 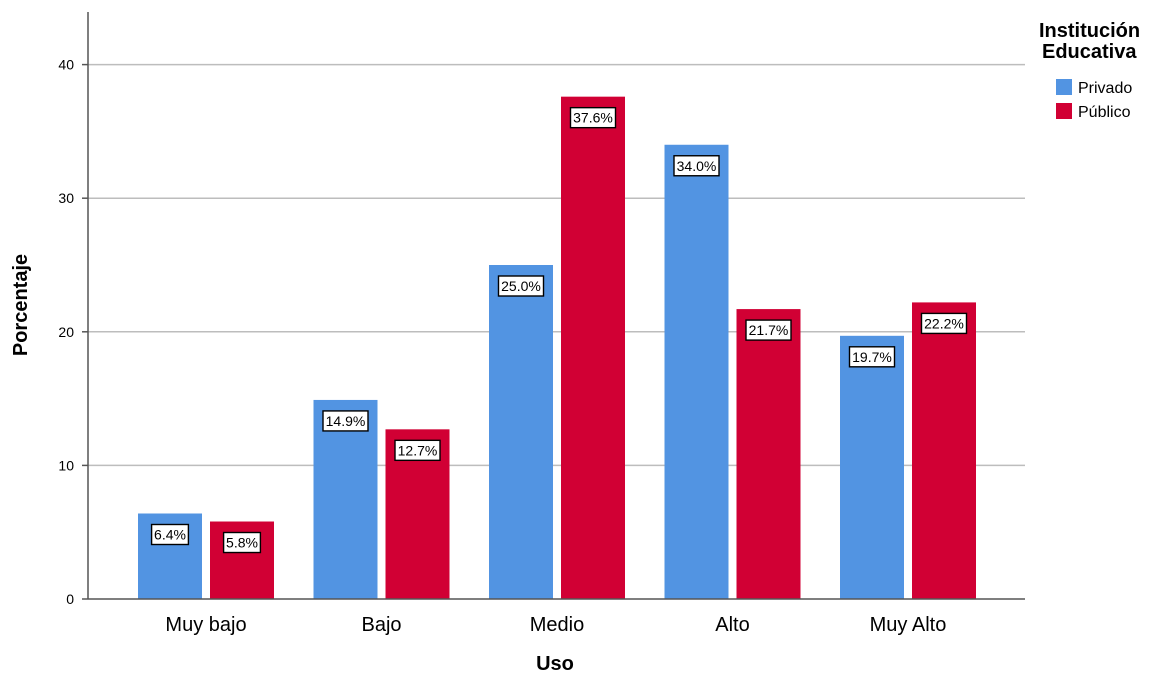 What do you see at coordinates (1105, 88) in the screenshot?
I see `legend-label-privado: Privado` at bounding box center [1105, 88].